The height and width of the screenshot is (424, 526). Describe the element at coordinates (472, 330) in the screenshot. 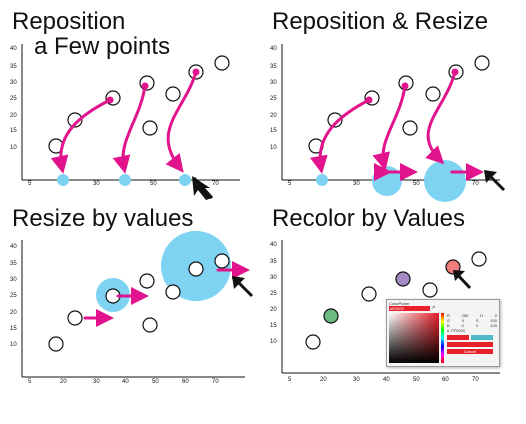

I see `field-row: # FF0000` at that location.